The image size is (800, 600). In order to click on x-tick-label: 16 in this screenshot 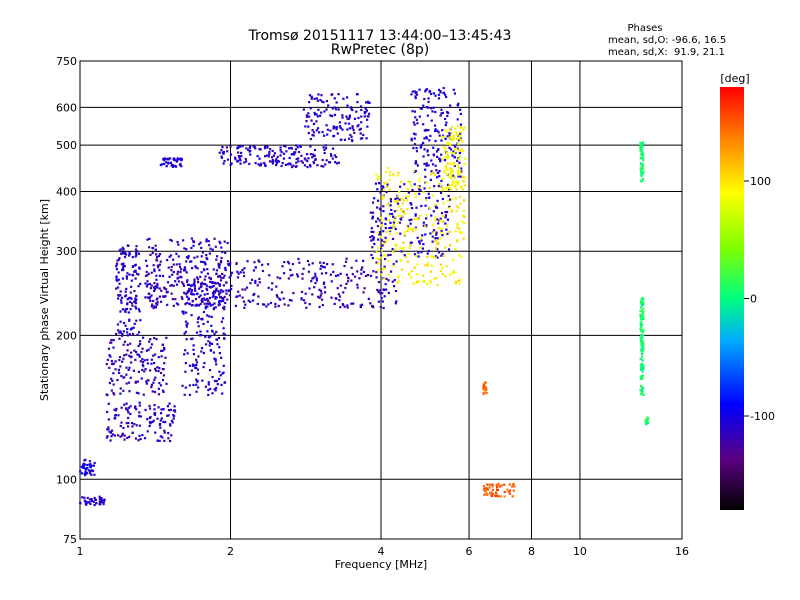, I will do `click(682, 551)`.